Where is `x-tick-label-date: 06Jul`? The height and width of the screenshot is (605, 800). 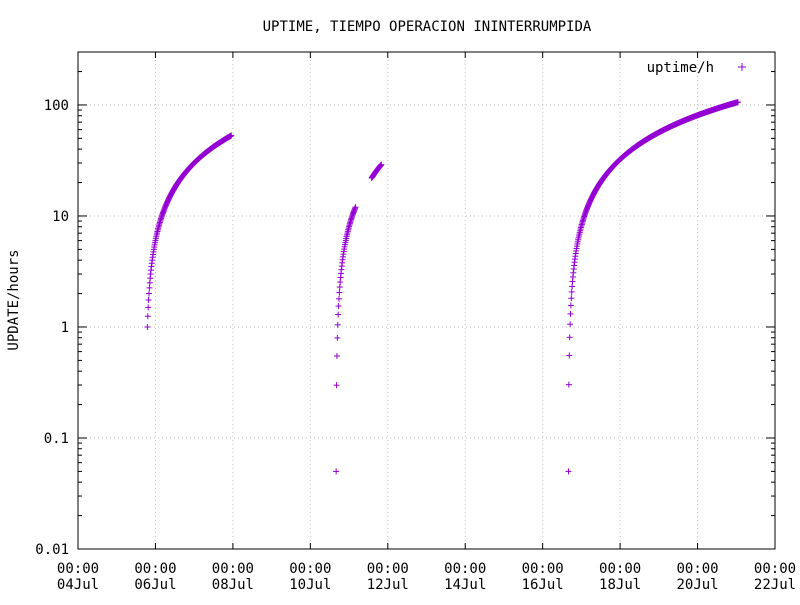 x-tick-label-date: 06Jul is located at coordinates (155, 585).